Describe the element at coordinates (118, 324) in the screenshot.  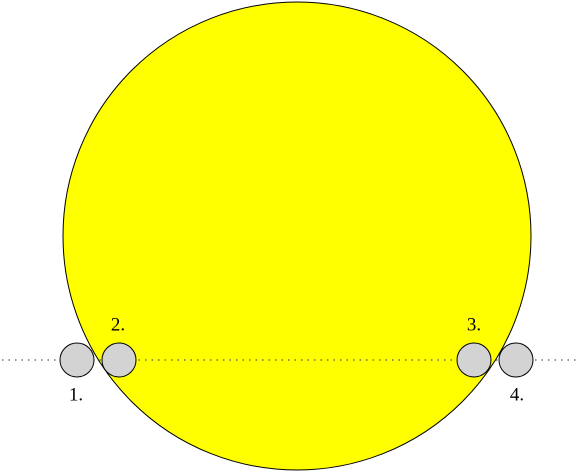
I see `marker-label: 2.` at that location.